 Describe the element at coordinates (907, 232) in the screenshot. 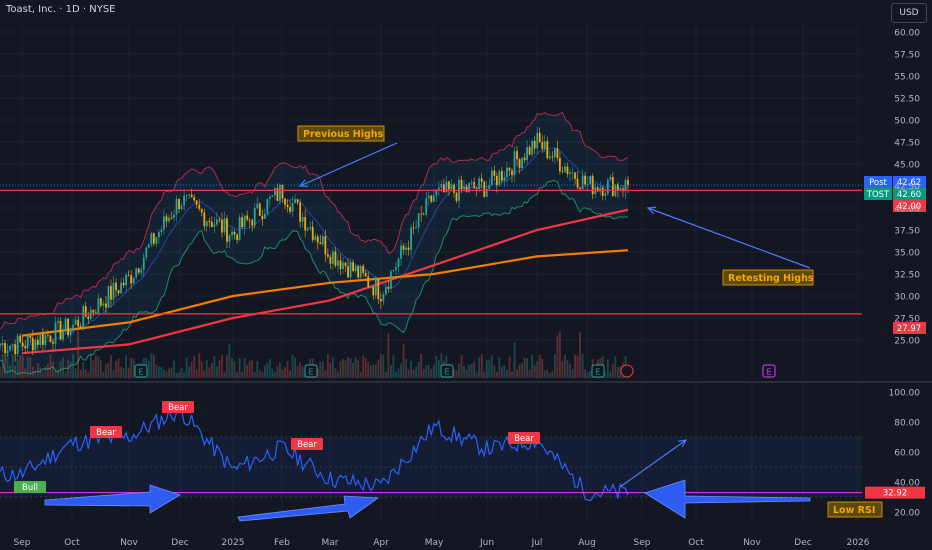

I see `price-tick-label: 37.50` at that location.